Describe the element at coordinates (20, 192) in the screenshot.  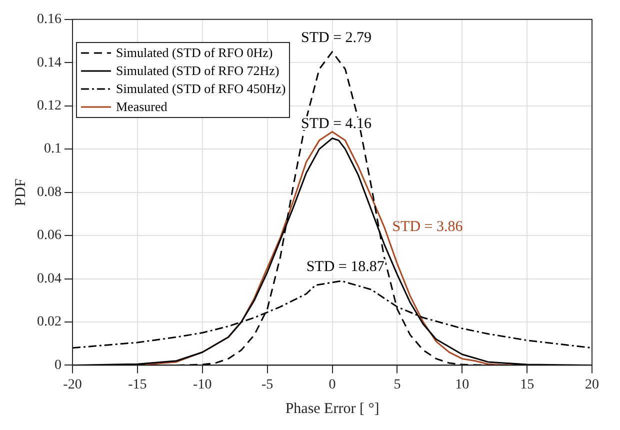
I see `y-axis-title: PDF` at that location.